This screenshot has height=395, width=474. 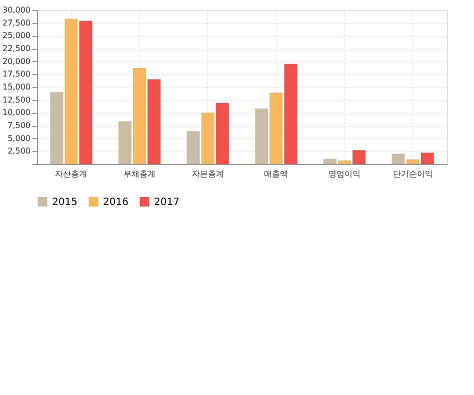 I want to click on y-tick-label: 12,500, so click(x=16, y=99).